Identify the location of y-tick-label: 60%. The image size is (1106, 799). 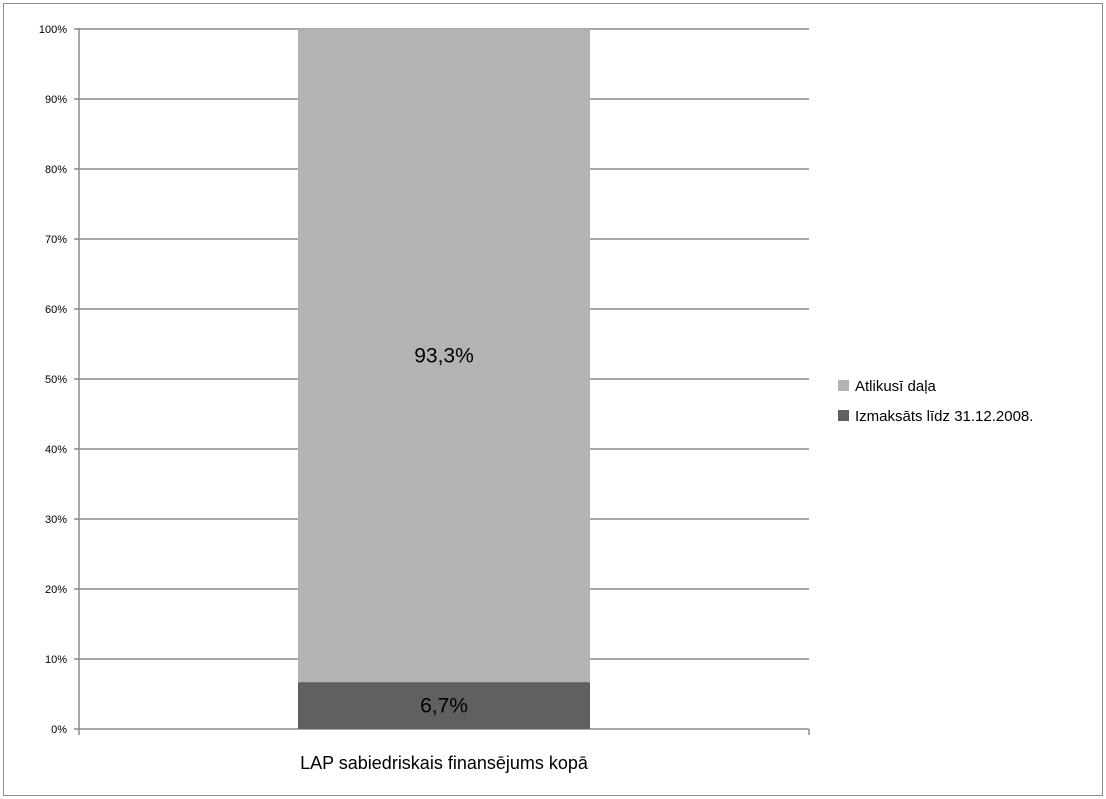
(56, 310).